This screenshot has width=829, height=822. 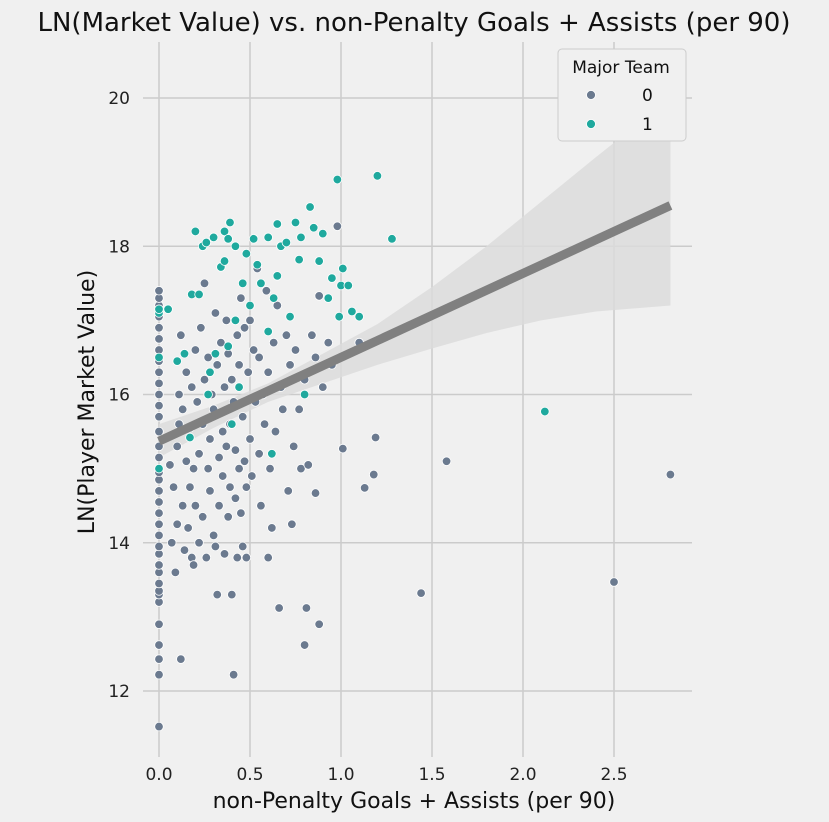 I want to click on y-tick-label: 18, so click(x=119, y=247).